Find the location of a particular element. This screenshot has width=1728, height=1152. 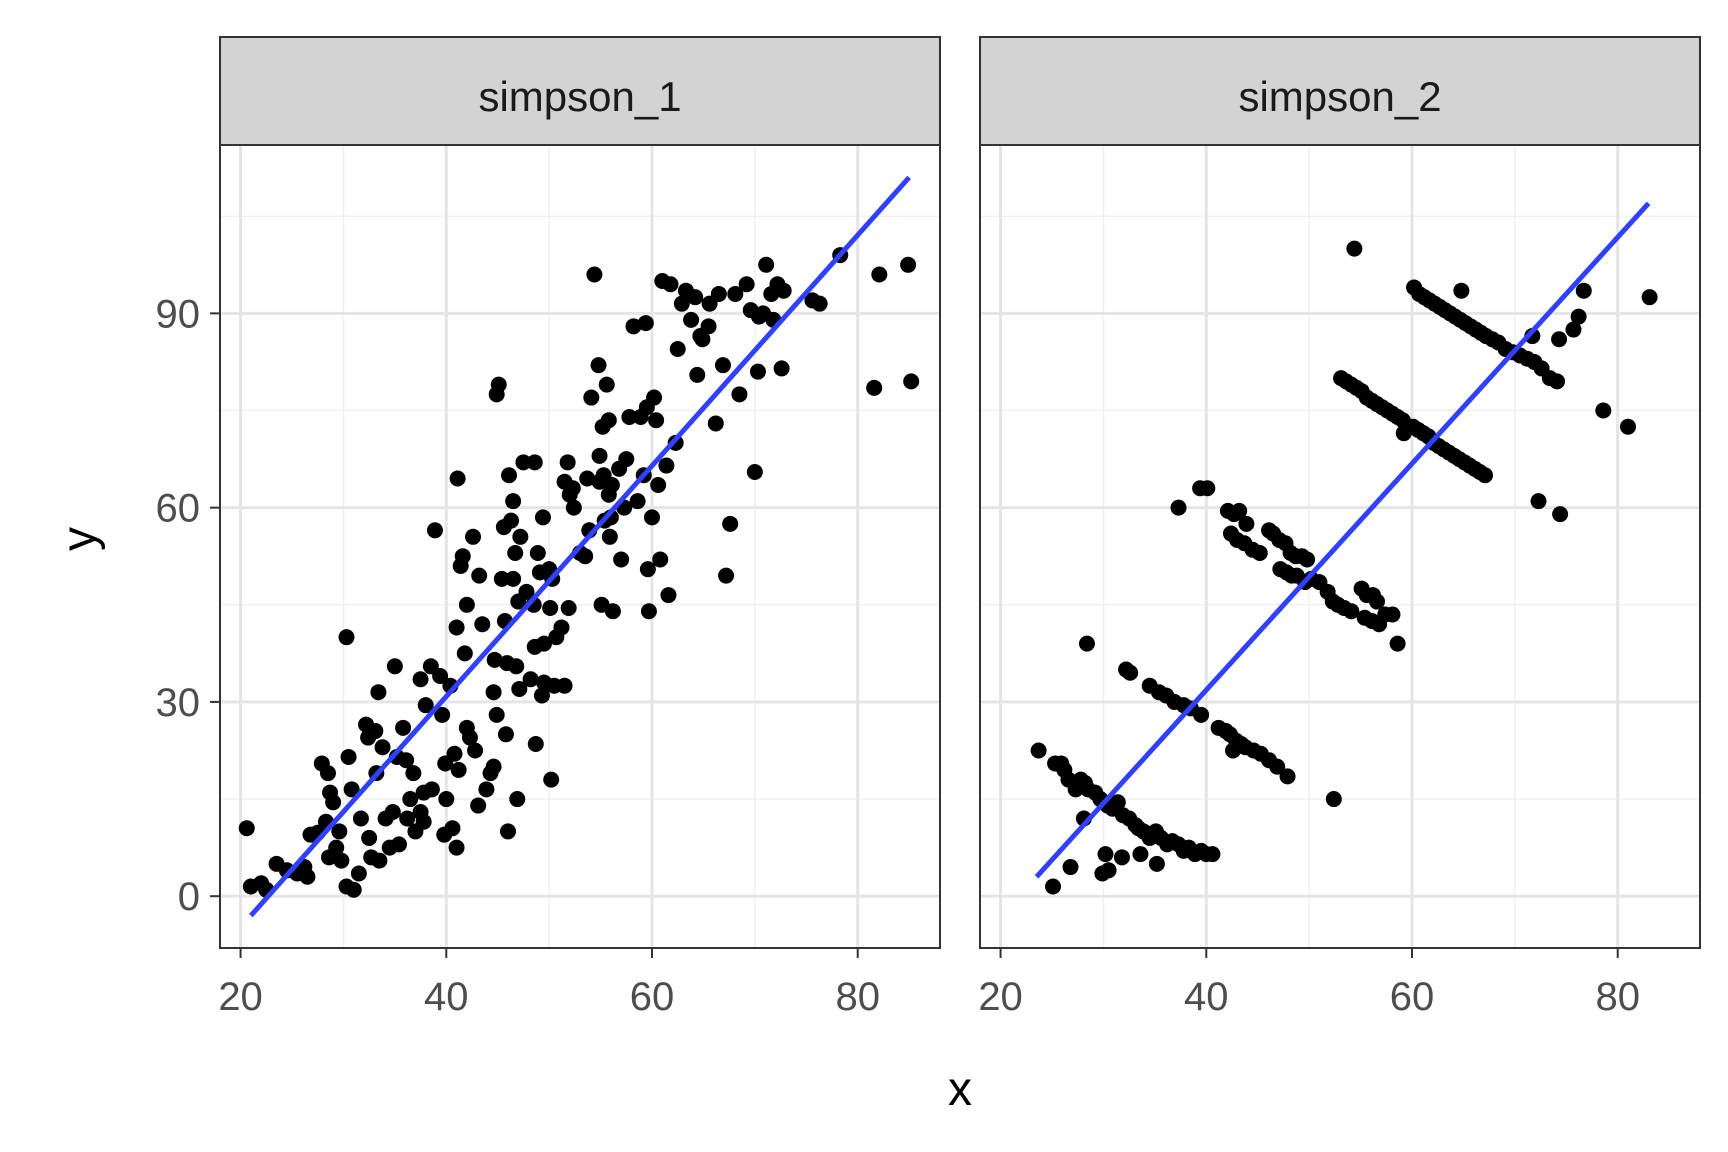

x-axis-title: x is located at coordinates (960, 1089).